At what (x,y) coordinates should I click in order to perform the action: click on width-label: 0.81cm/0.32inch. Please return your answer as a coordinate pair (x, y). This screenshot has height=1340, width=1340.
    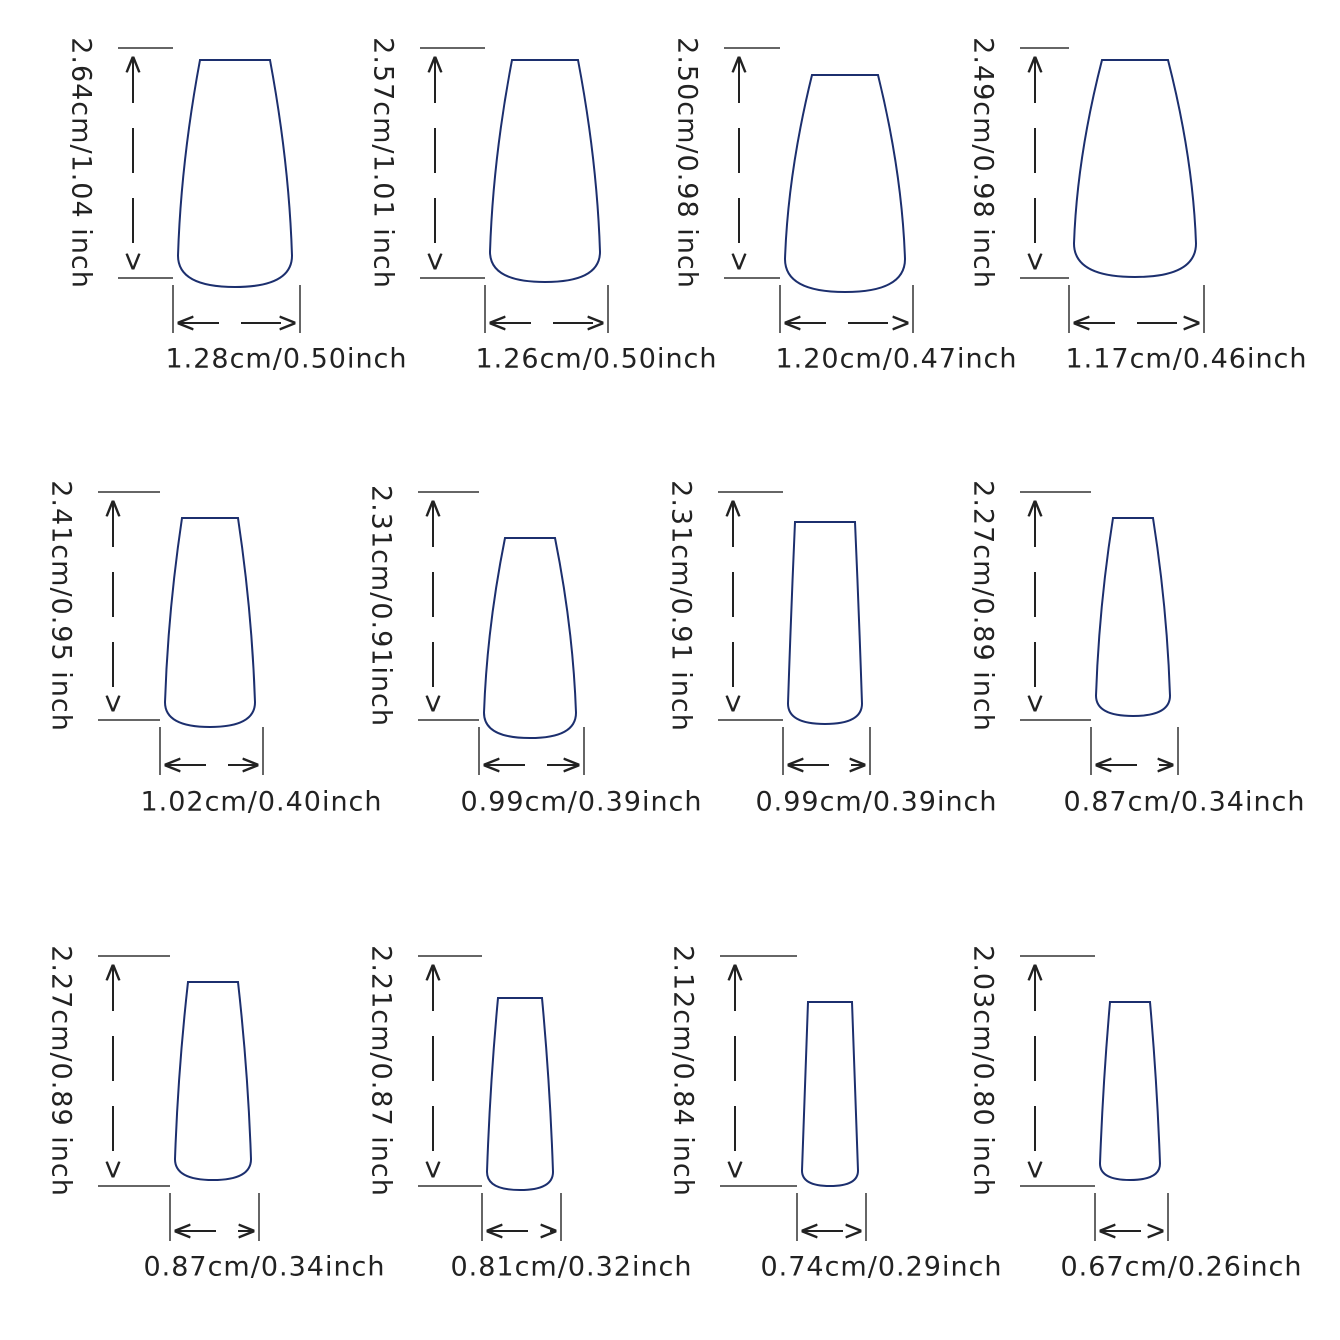
    Looking at the image, I should click on (571, 1267).